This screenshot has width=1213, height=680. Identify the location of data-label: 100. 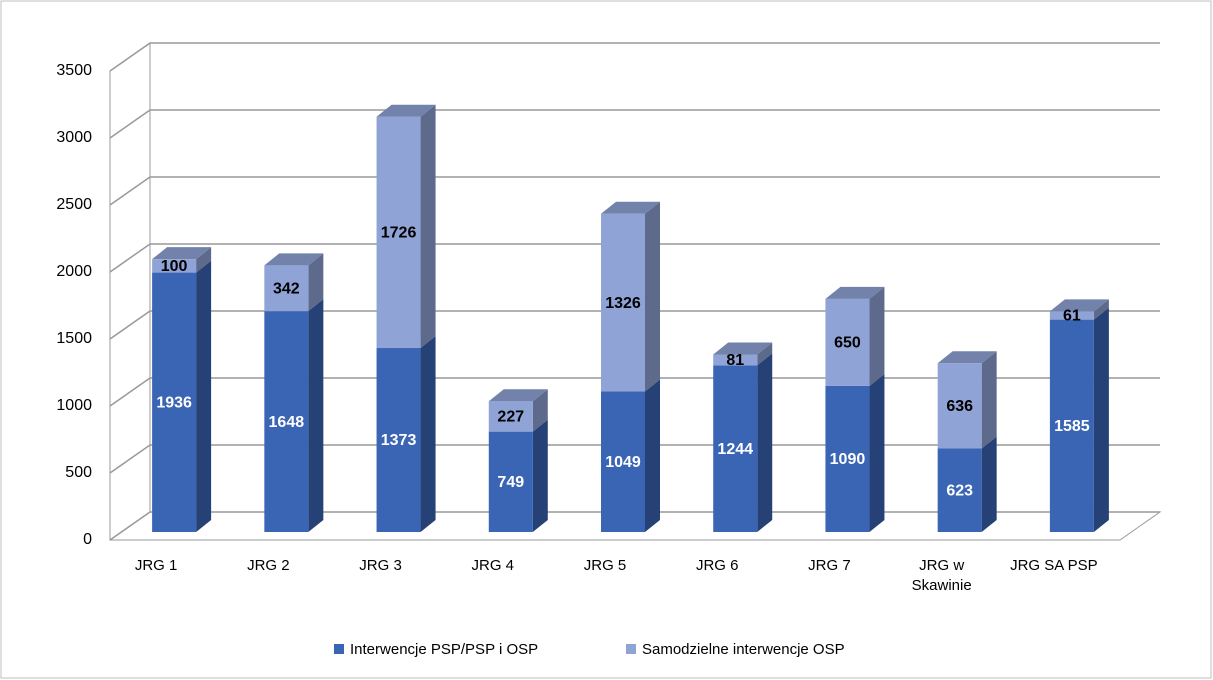
(174, 266).